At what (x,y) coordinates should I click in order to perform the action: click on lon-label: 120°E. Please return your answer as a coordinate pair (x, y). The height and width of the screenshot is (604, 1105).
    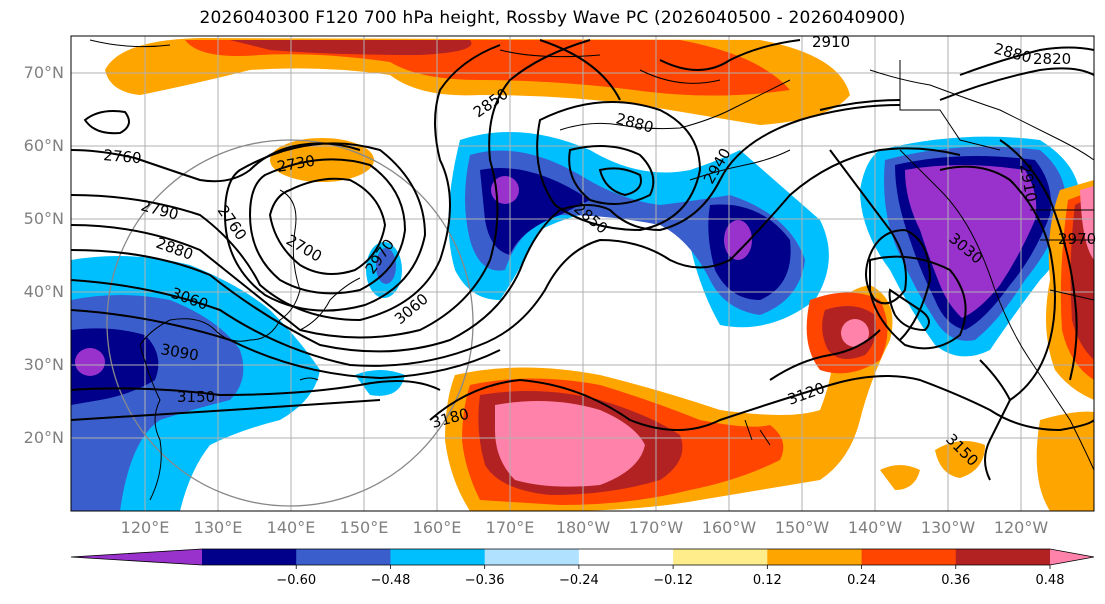
    Looking at the image, I should click on (145, 527).